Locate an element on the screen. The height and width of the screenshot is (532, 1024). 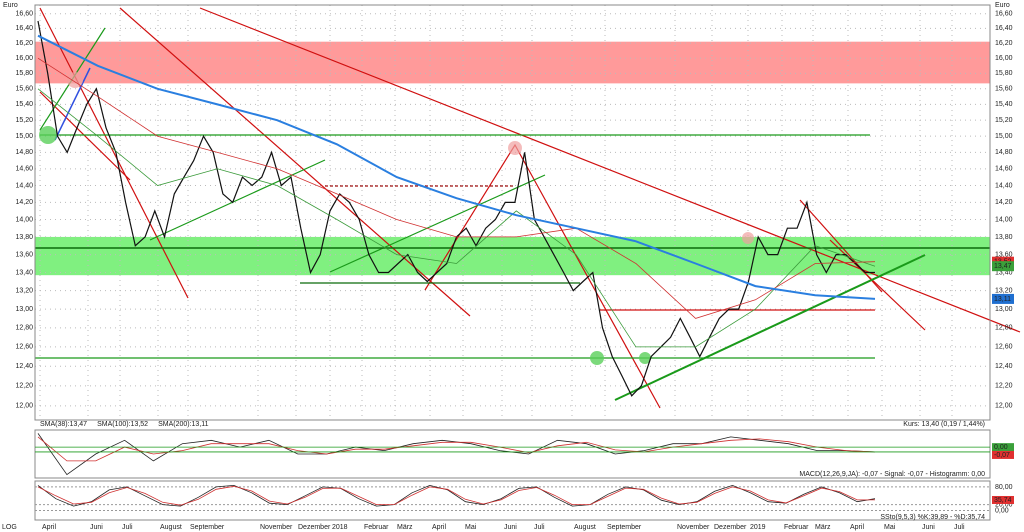
stoch-badge is located at coordinates (1003, 499).